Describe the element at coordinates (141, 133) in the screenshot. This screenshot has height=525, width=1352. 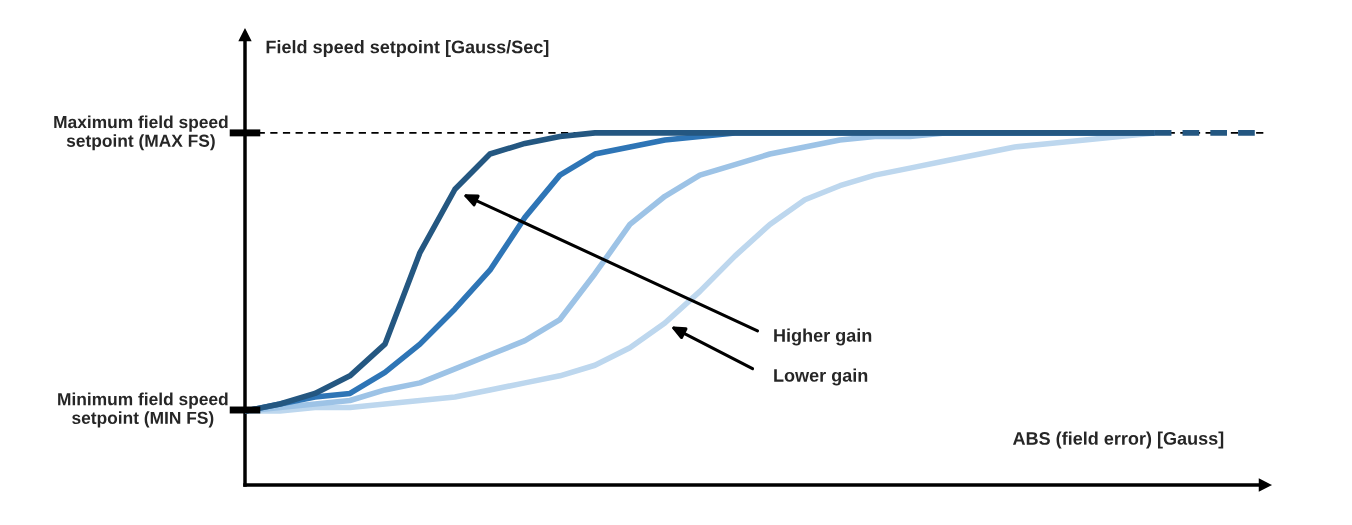
I see `ref-line-label: Maximum field speed setpoint (MAX FS)` at that location.